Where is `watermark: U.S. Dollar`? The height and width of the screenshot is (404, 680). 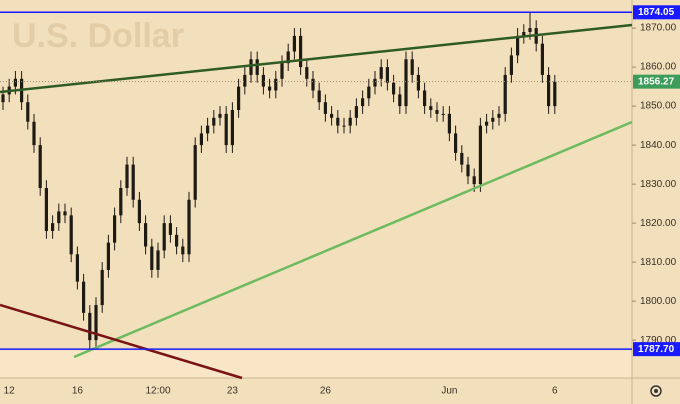
watermark: U.S. Dollar is located at coordinates (98, 36).